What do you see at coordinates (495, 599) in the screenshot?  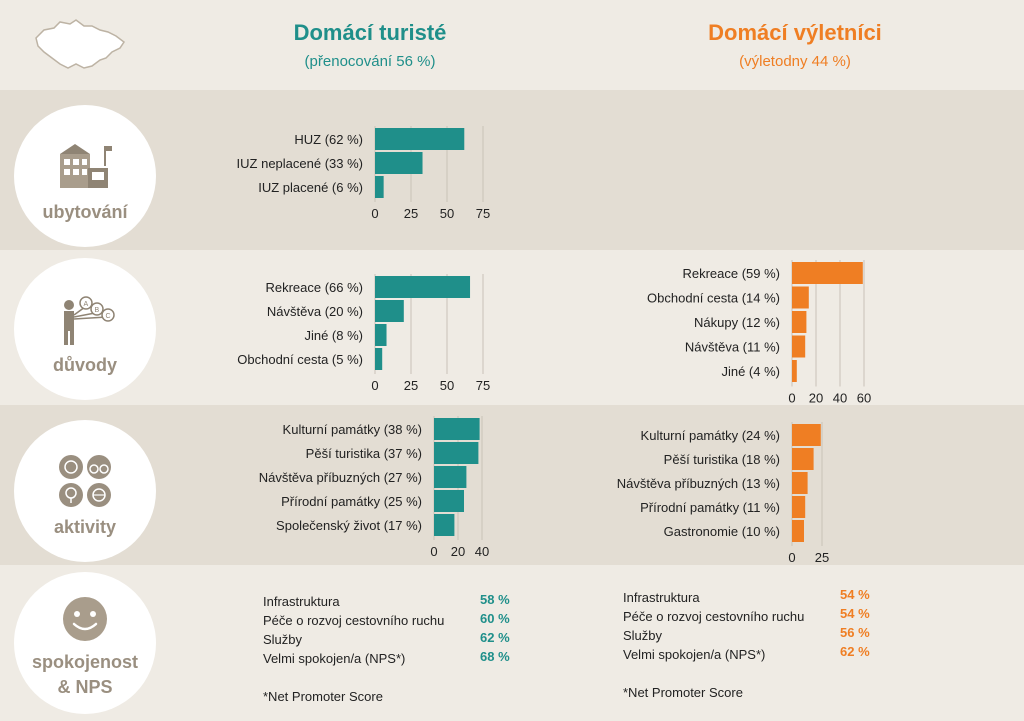 I see `sat-left-value-0: 58 %` at bounding box center [495, 599].